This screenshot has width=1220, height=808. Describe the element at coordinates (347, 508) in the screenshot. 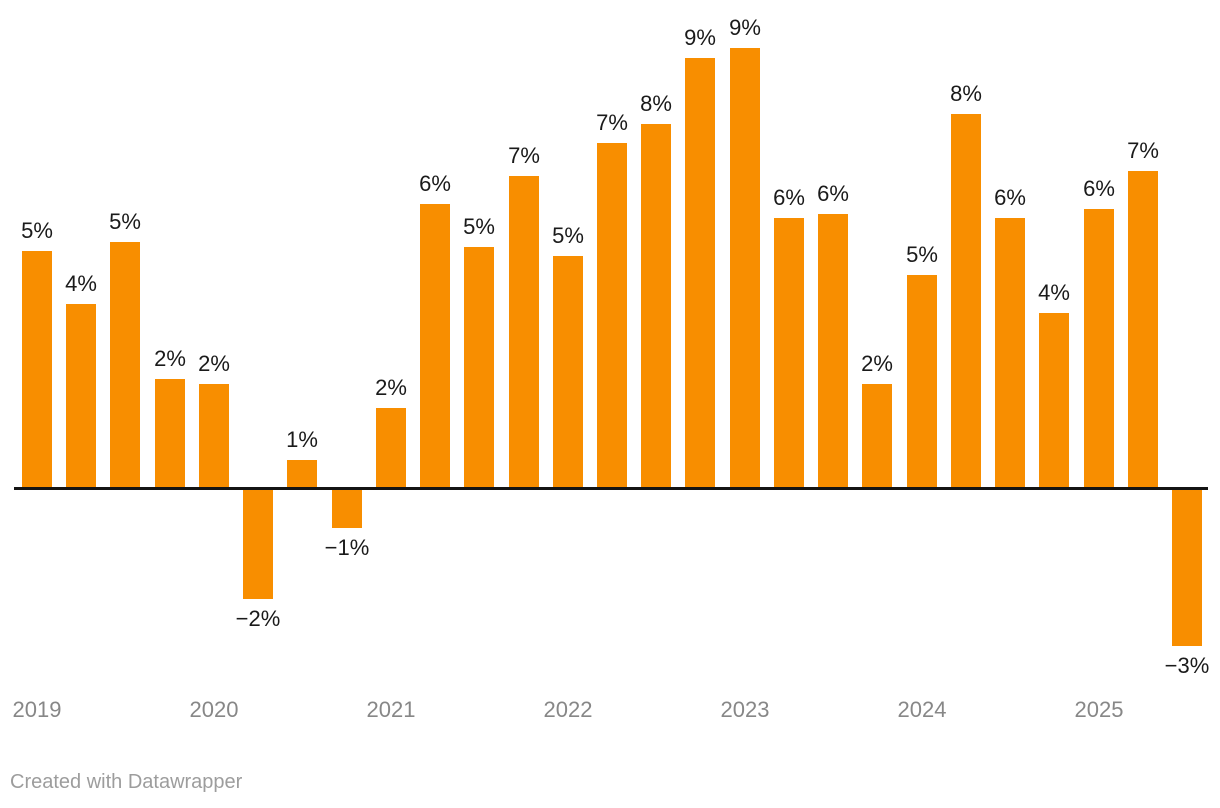

I see `bar-2020-q4` at that location.